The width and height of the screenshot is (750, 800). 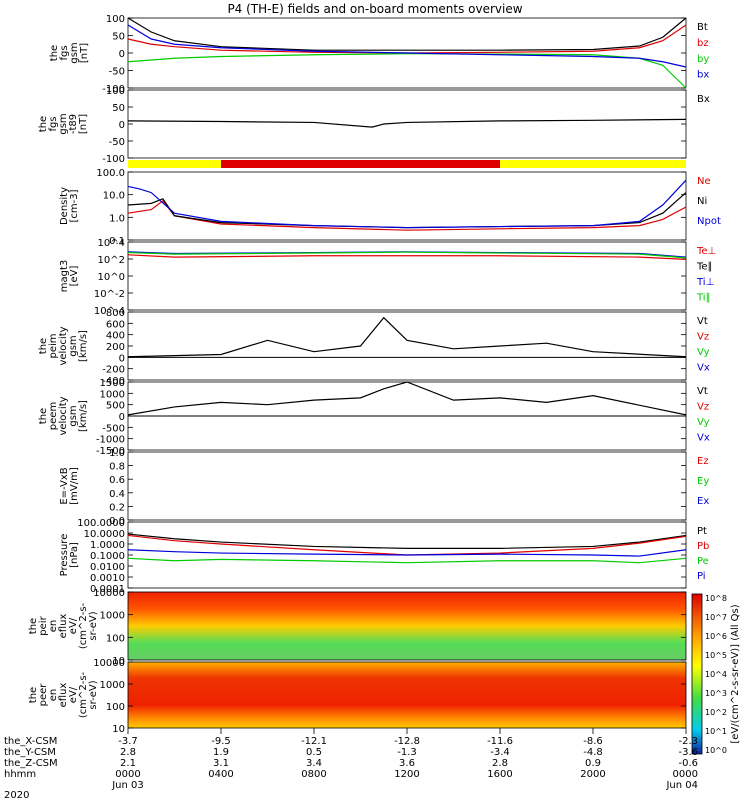 I want to click on y-axis-label: Density [cm-3], so click(x=69, y=206).